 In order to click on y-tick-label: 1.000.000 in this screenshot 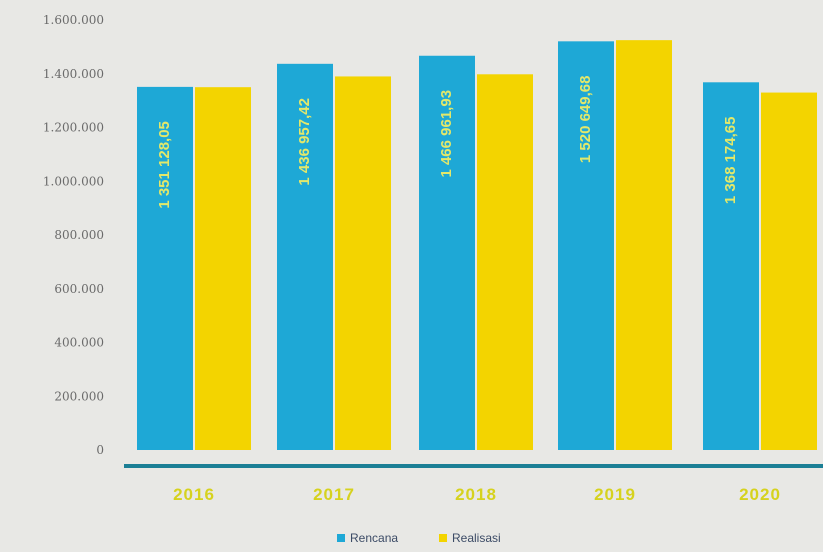, I will do `click(73, 181)`.